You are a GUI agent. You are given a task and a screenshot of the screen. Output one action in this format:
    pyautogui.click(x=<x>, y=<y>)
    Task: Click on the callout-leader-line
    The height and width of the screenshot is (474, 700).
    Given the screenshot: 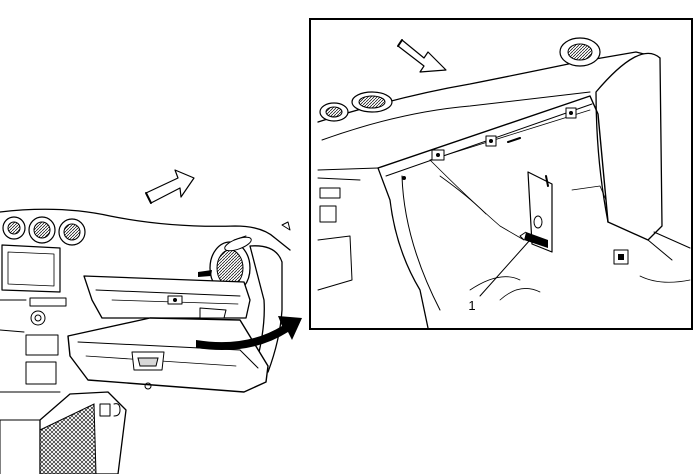 What is the action you would take?
    pyautogui.click(x=505, y=268)
    